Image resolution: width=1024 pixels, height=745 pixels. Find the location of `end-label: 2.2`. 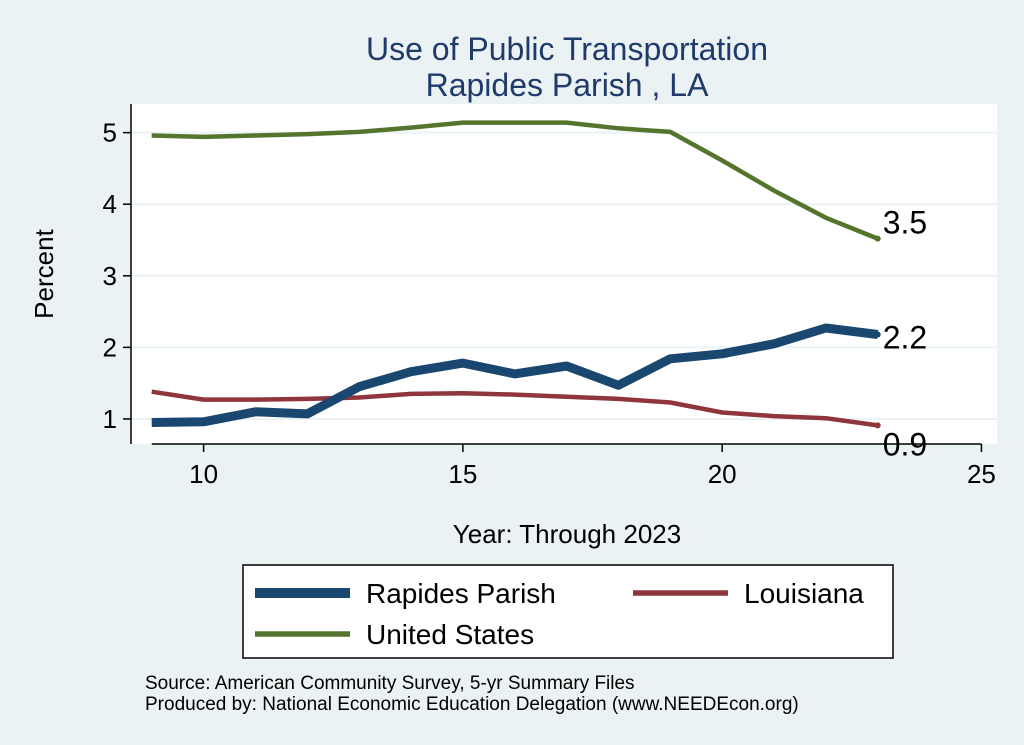

end-label: 2.2 is located at coordinates (905, 337).